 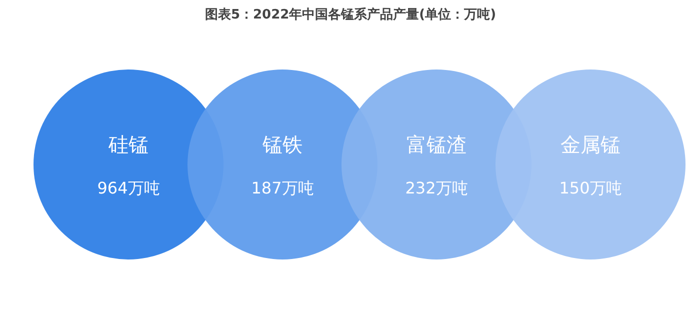 I want to click on text: 图表5：2022年中国各锰系产品产量(单位：万吨), so click(x=350, y=14).